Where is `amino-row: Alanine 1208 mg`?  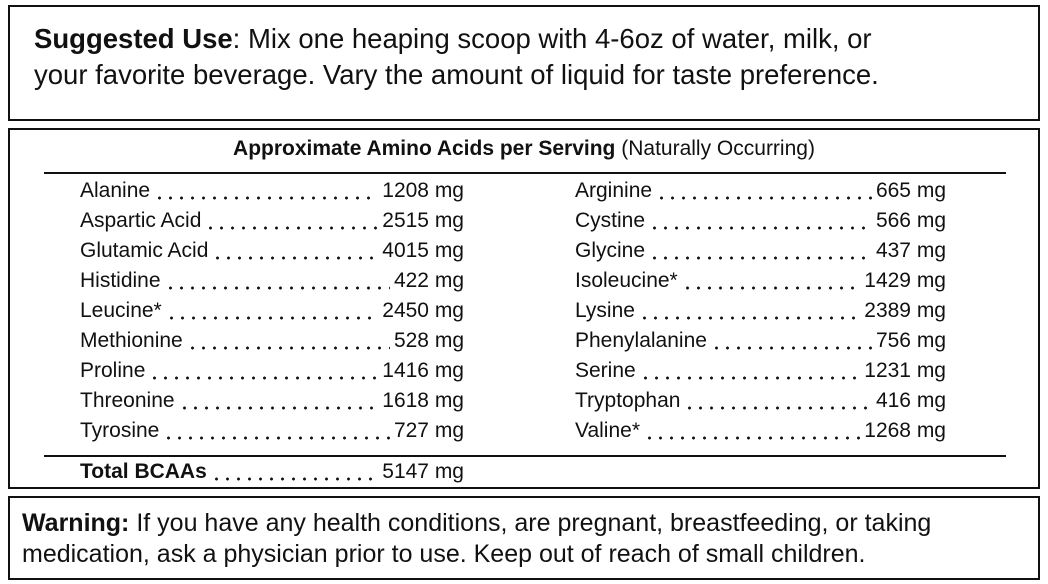
amino-row: Alanine 1208 mg is located at coordinates (272, 191).